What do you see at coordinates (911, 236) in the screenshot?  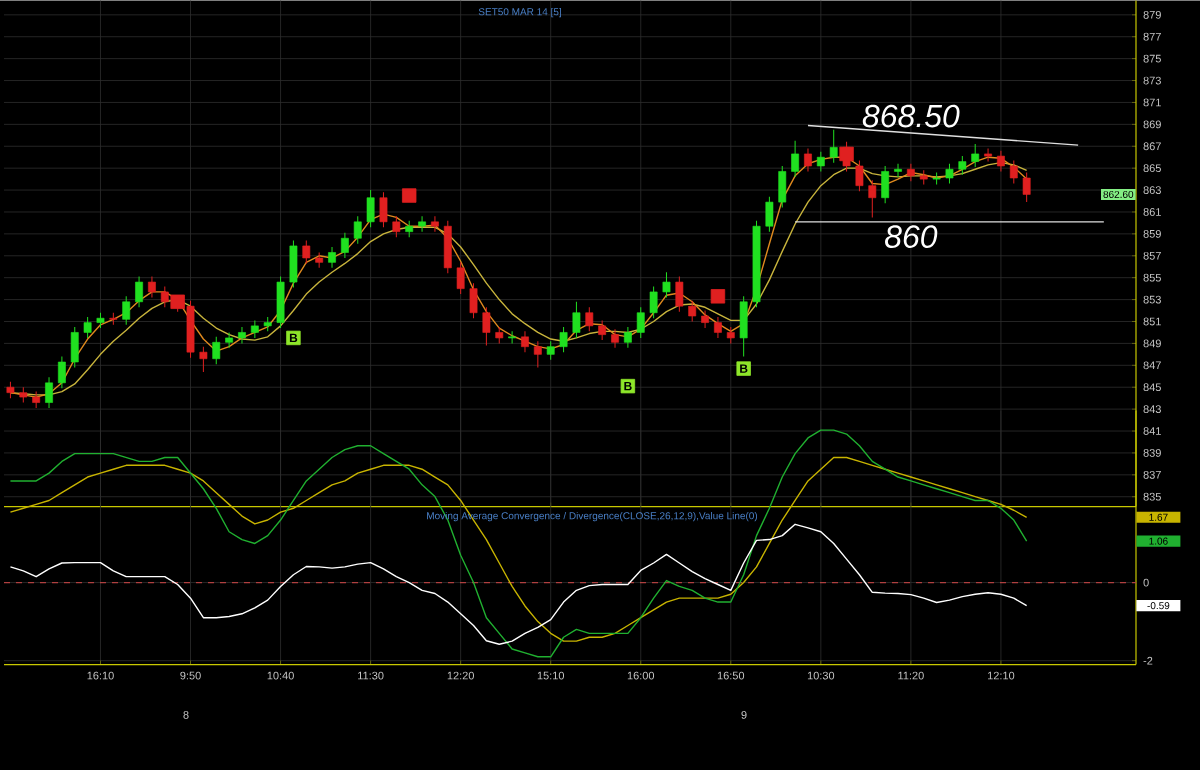 I see `annotation: 860` at bounding box center [911, 236].